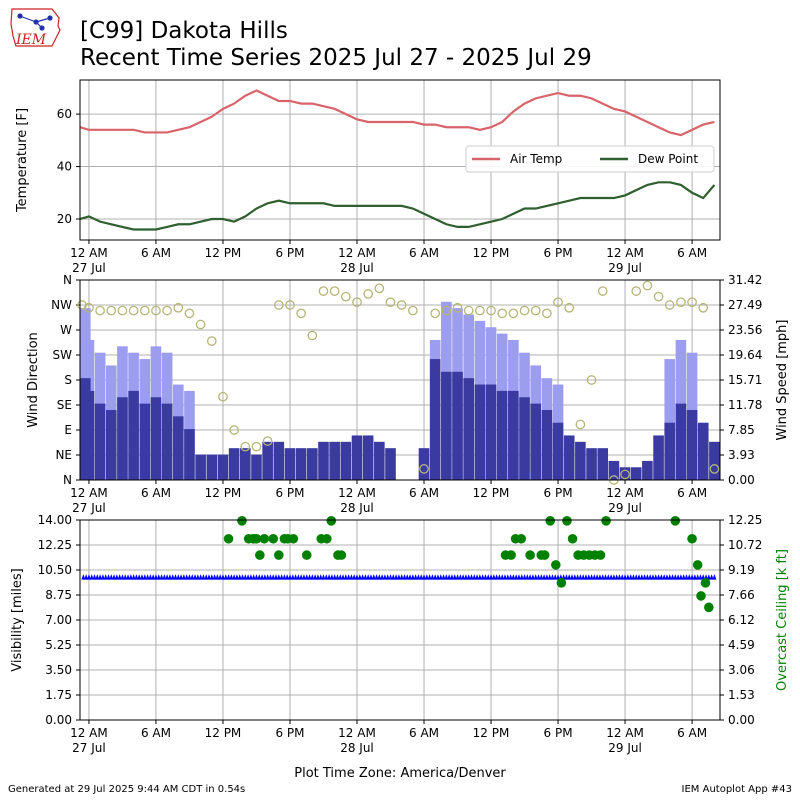  I want to click on app-id: IEM Autoplot App #43, so click(736, 789).